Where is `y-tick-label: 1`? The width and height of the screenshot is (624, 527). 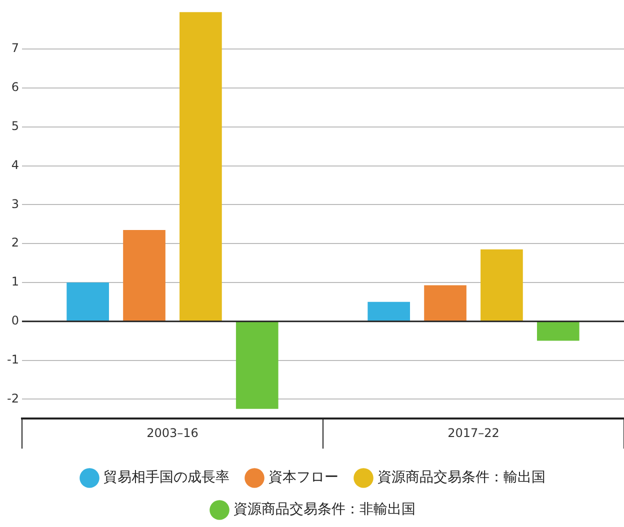 y-tick-label: 1 is located at coordinates (15, 281).